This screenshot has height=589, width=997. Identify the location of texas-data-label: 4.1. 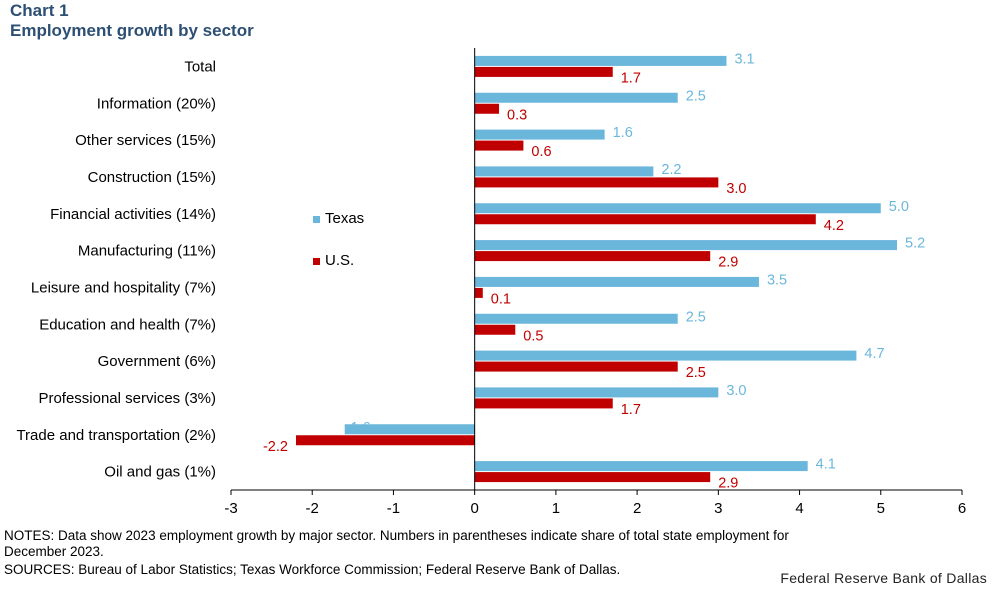
(826, 465).